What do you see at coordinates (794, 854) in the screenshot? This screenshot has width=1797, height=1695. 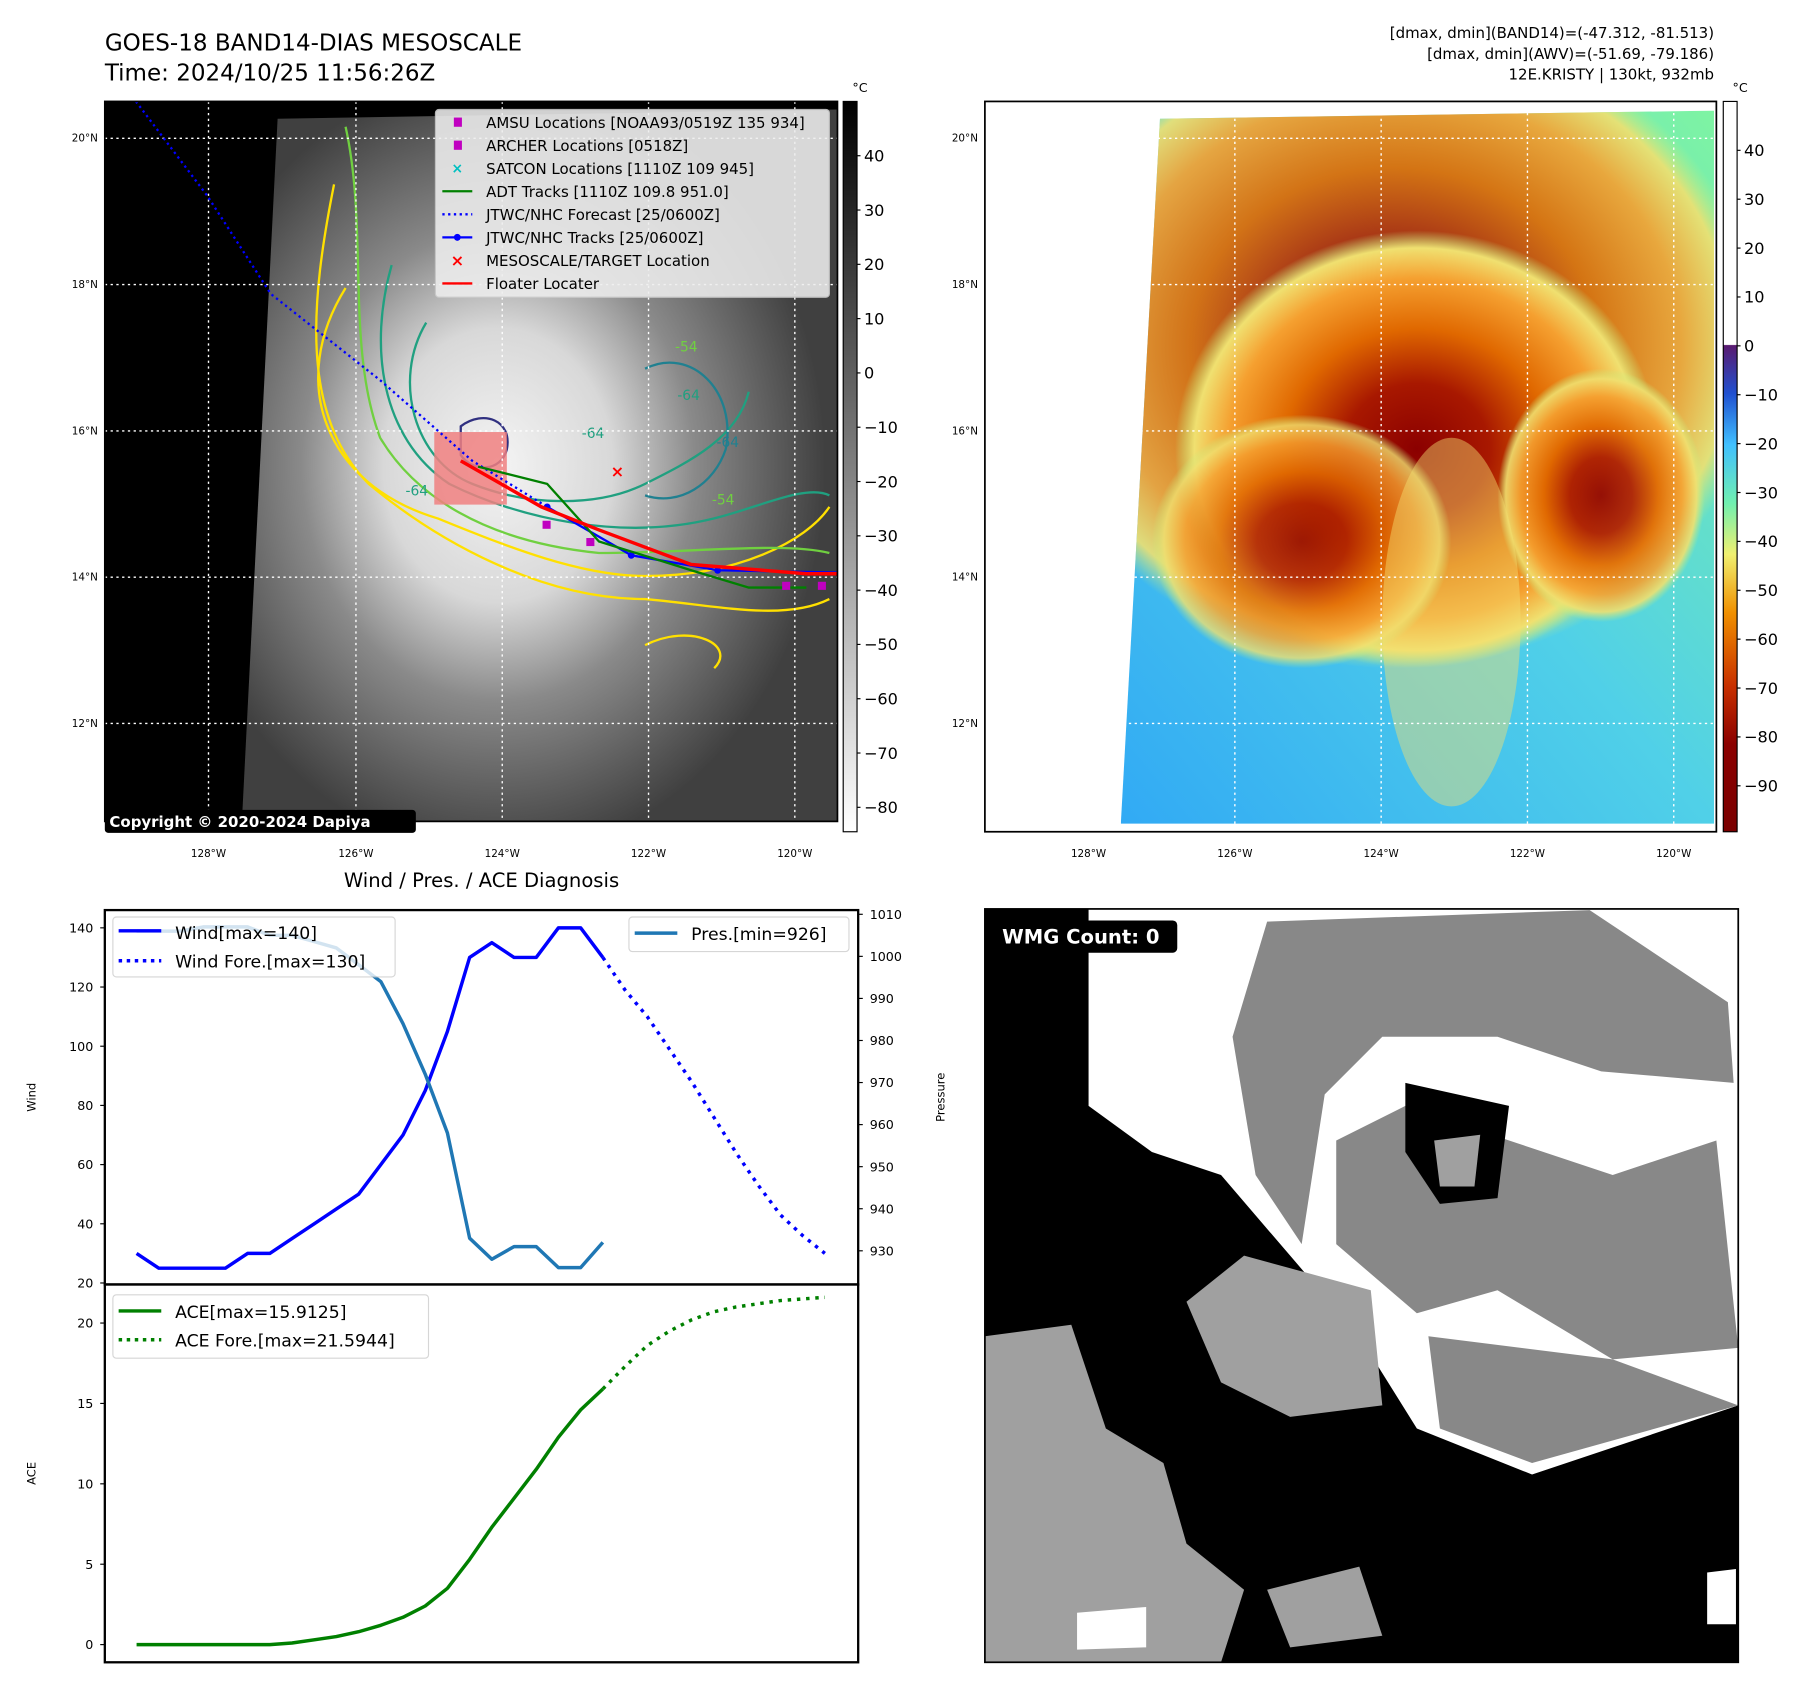 I see `lon-label: 120°W` at bounding box center [794, 854].